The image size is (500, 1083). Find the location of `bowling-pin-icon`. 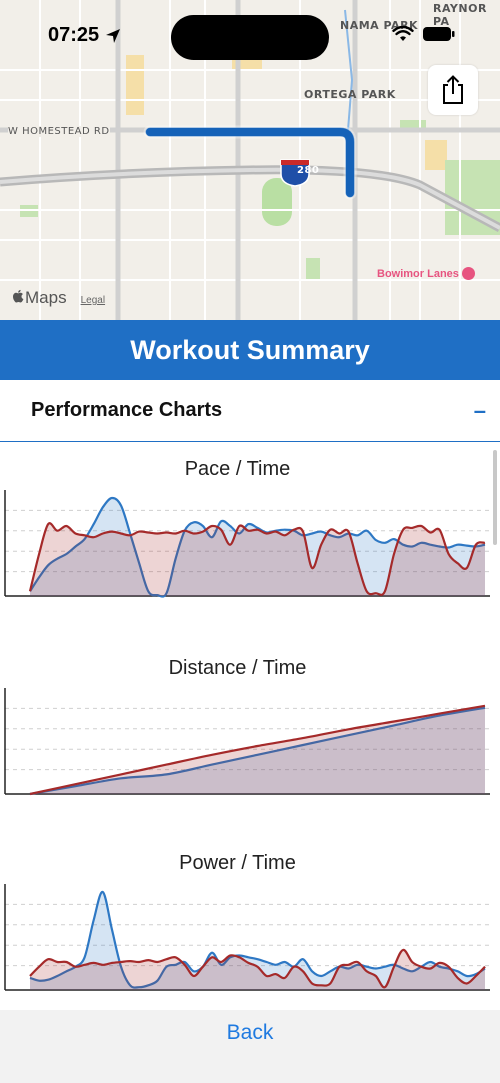

bowling-pin-icon is located at coordinates (468, 273).